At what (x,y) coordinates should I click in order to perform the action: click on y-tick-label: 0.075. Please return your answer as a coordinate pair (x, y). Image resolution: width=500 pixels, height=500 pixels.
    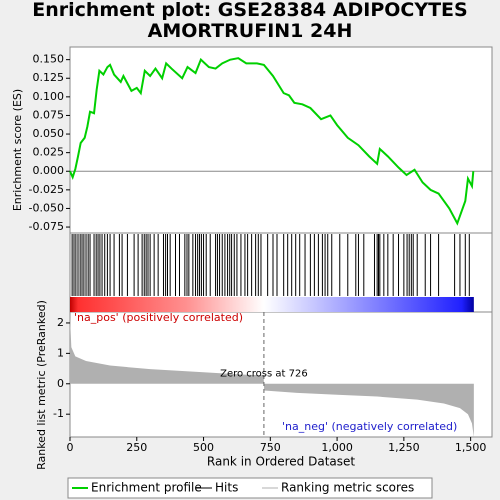
    Looking at the image, I should click on (49, 114).